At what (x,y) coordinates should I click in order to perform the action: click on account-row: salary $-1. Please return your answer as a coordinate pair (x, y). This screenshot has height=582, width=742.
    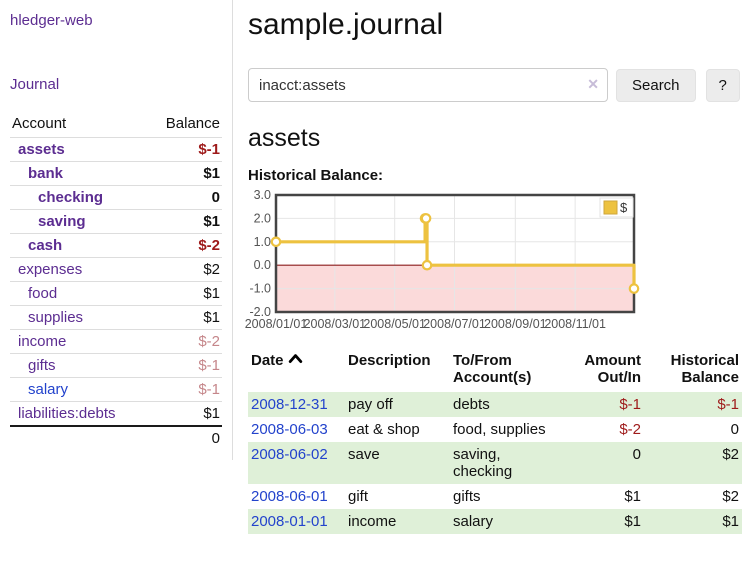
    Looking at the image, I should click on (116, 389).